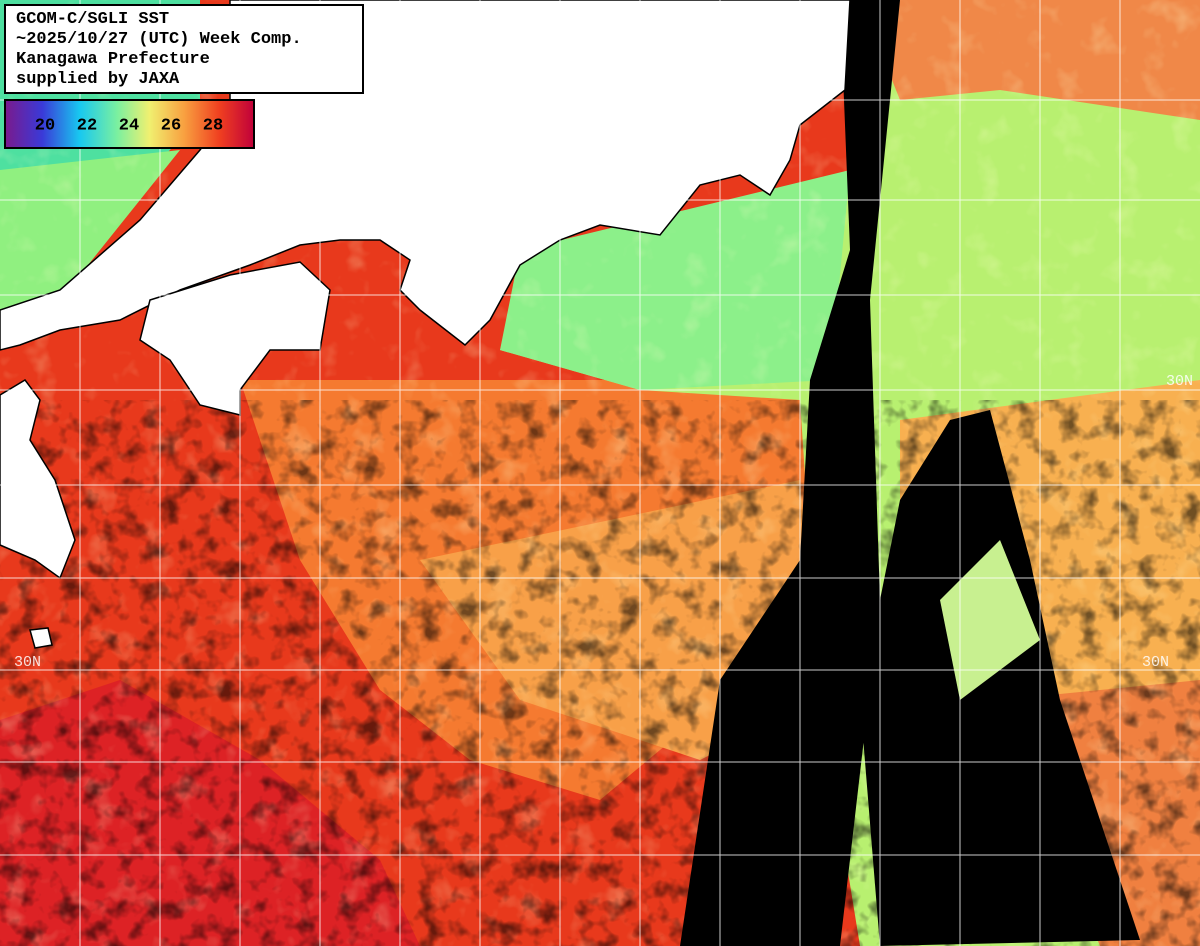 Image resolution: width=1200 pixels, height=946 pixels. What do you see at coordinates (87, 125) in the screenshot?
I see `colorbar-tick-label: 22` at bounding box center [87, 125].